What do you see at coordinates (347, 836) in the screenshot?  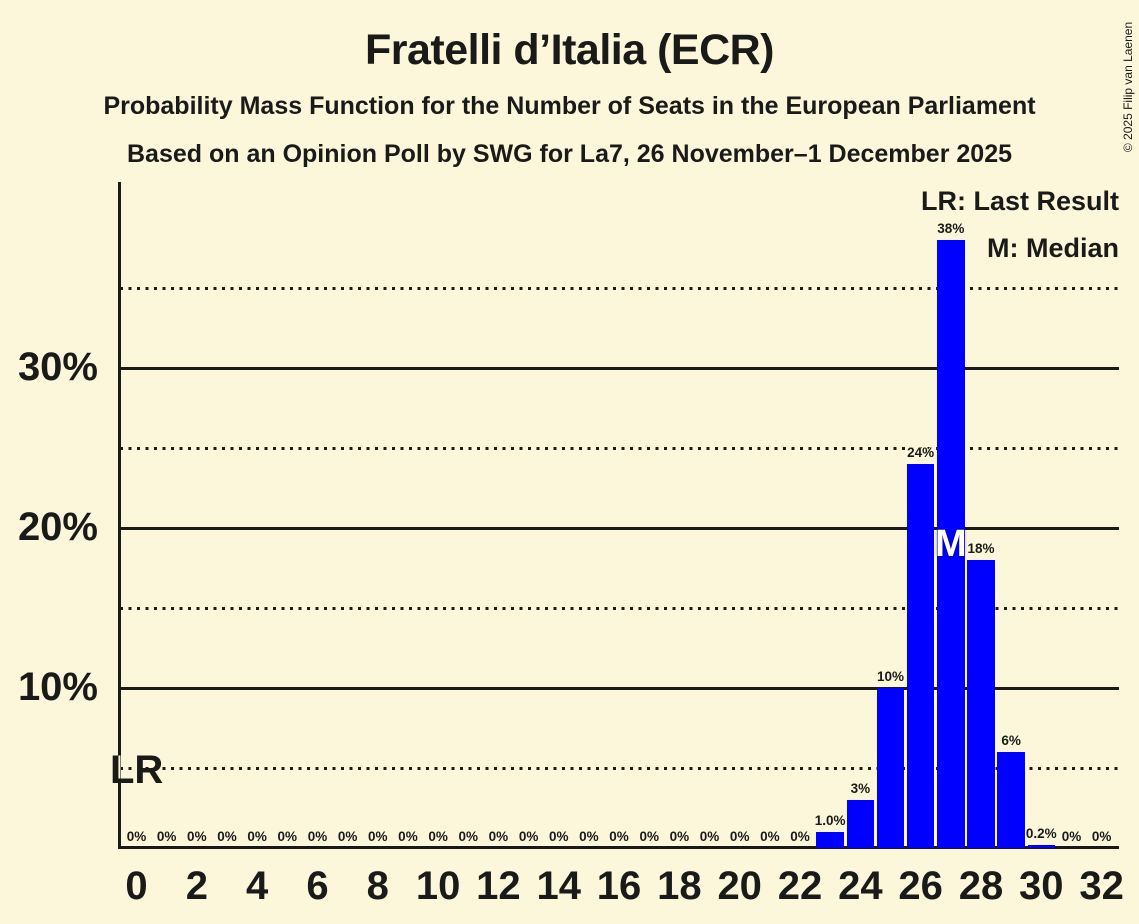 I see `bar-value-label-seat-7: 0%` at bounding box center [347, 836].